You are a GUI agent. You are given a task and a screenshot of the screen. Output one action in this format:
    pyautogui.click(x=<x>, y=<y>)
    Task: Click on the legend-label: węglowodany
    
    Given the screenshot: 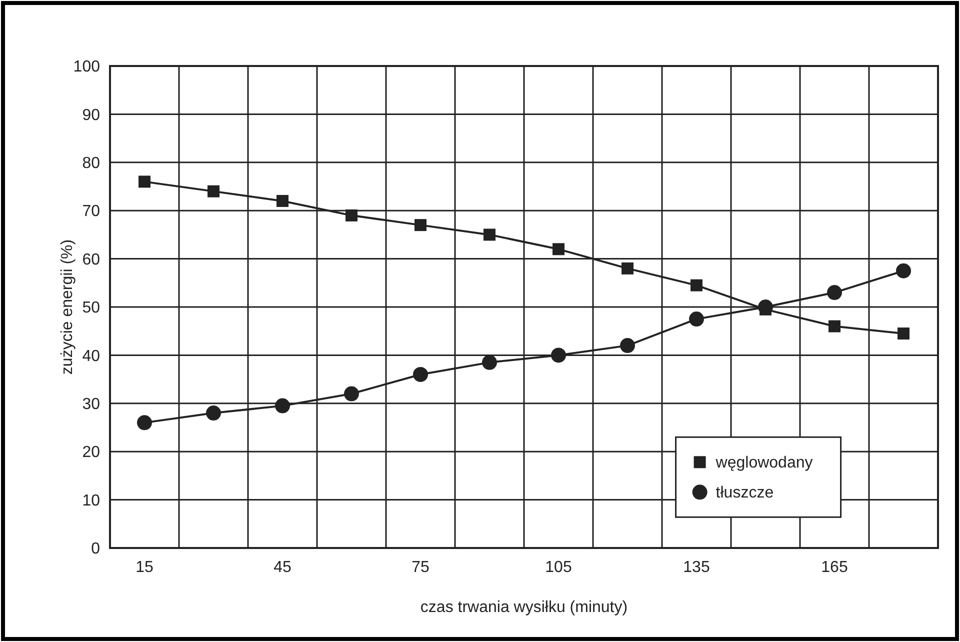 What is the action you would take?
    pyautogui.click(x=763, y=463)
    